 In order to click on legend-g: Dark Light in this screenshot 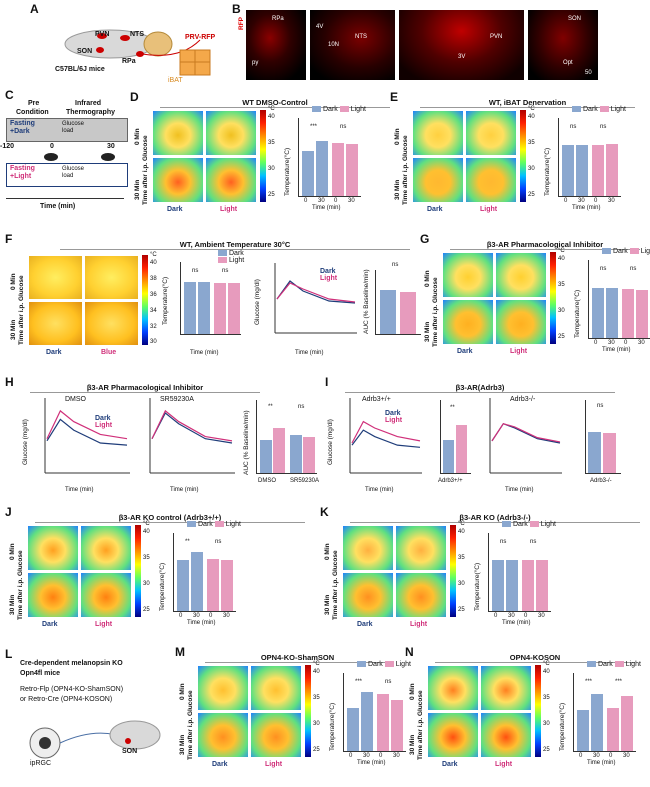, I will do `click(626, 251)`.